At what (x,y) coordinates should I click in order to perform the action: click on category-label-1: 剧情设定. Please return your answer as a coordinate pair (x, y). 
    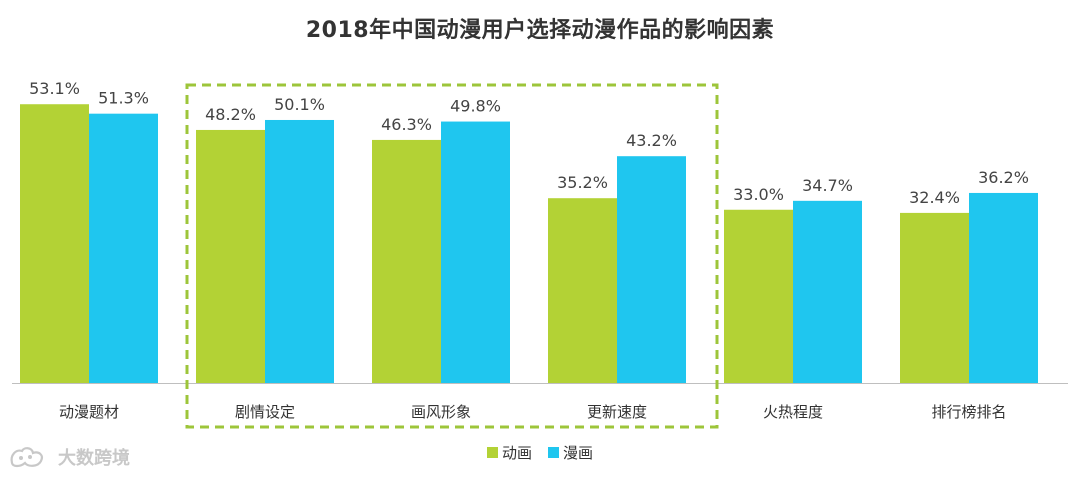
    Looking at the image, I should click on (265, 412).